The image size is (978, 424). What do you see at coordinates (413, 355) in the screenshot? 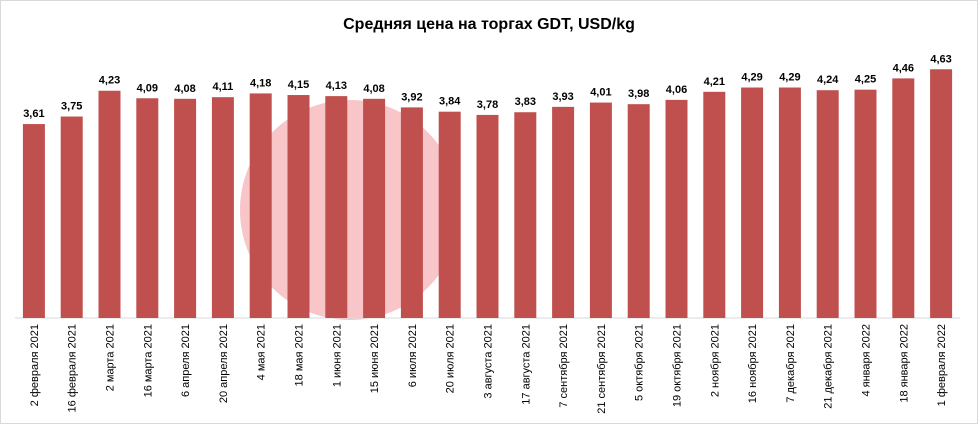
I see `x-tick-label: 6 июля 2021` at bounding box center [413, 355].